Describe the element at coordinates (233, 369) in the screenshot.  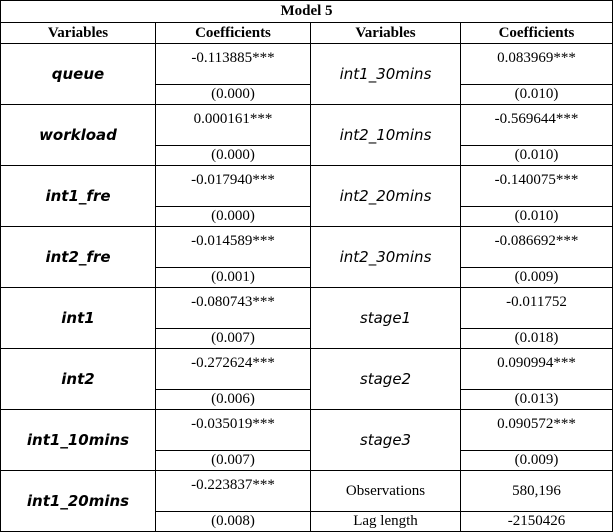
I see `coefficient-value: -0.272624***` at that location.